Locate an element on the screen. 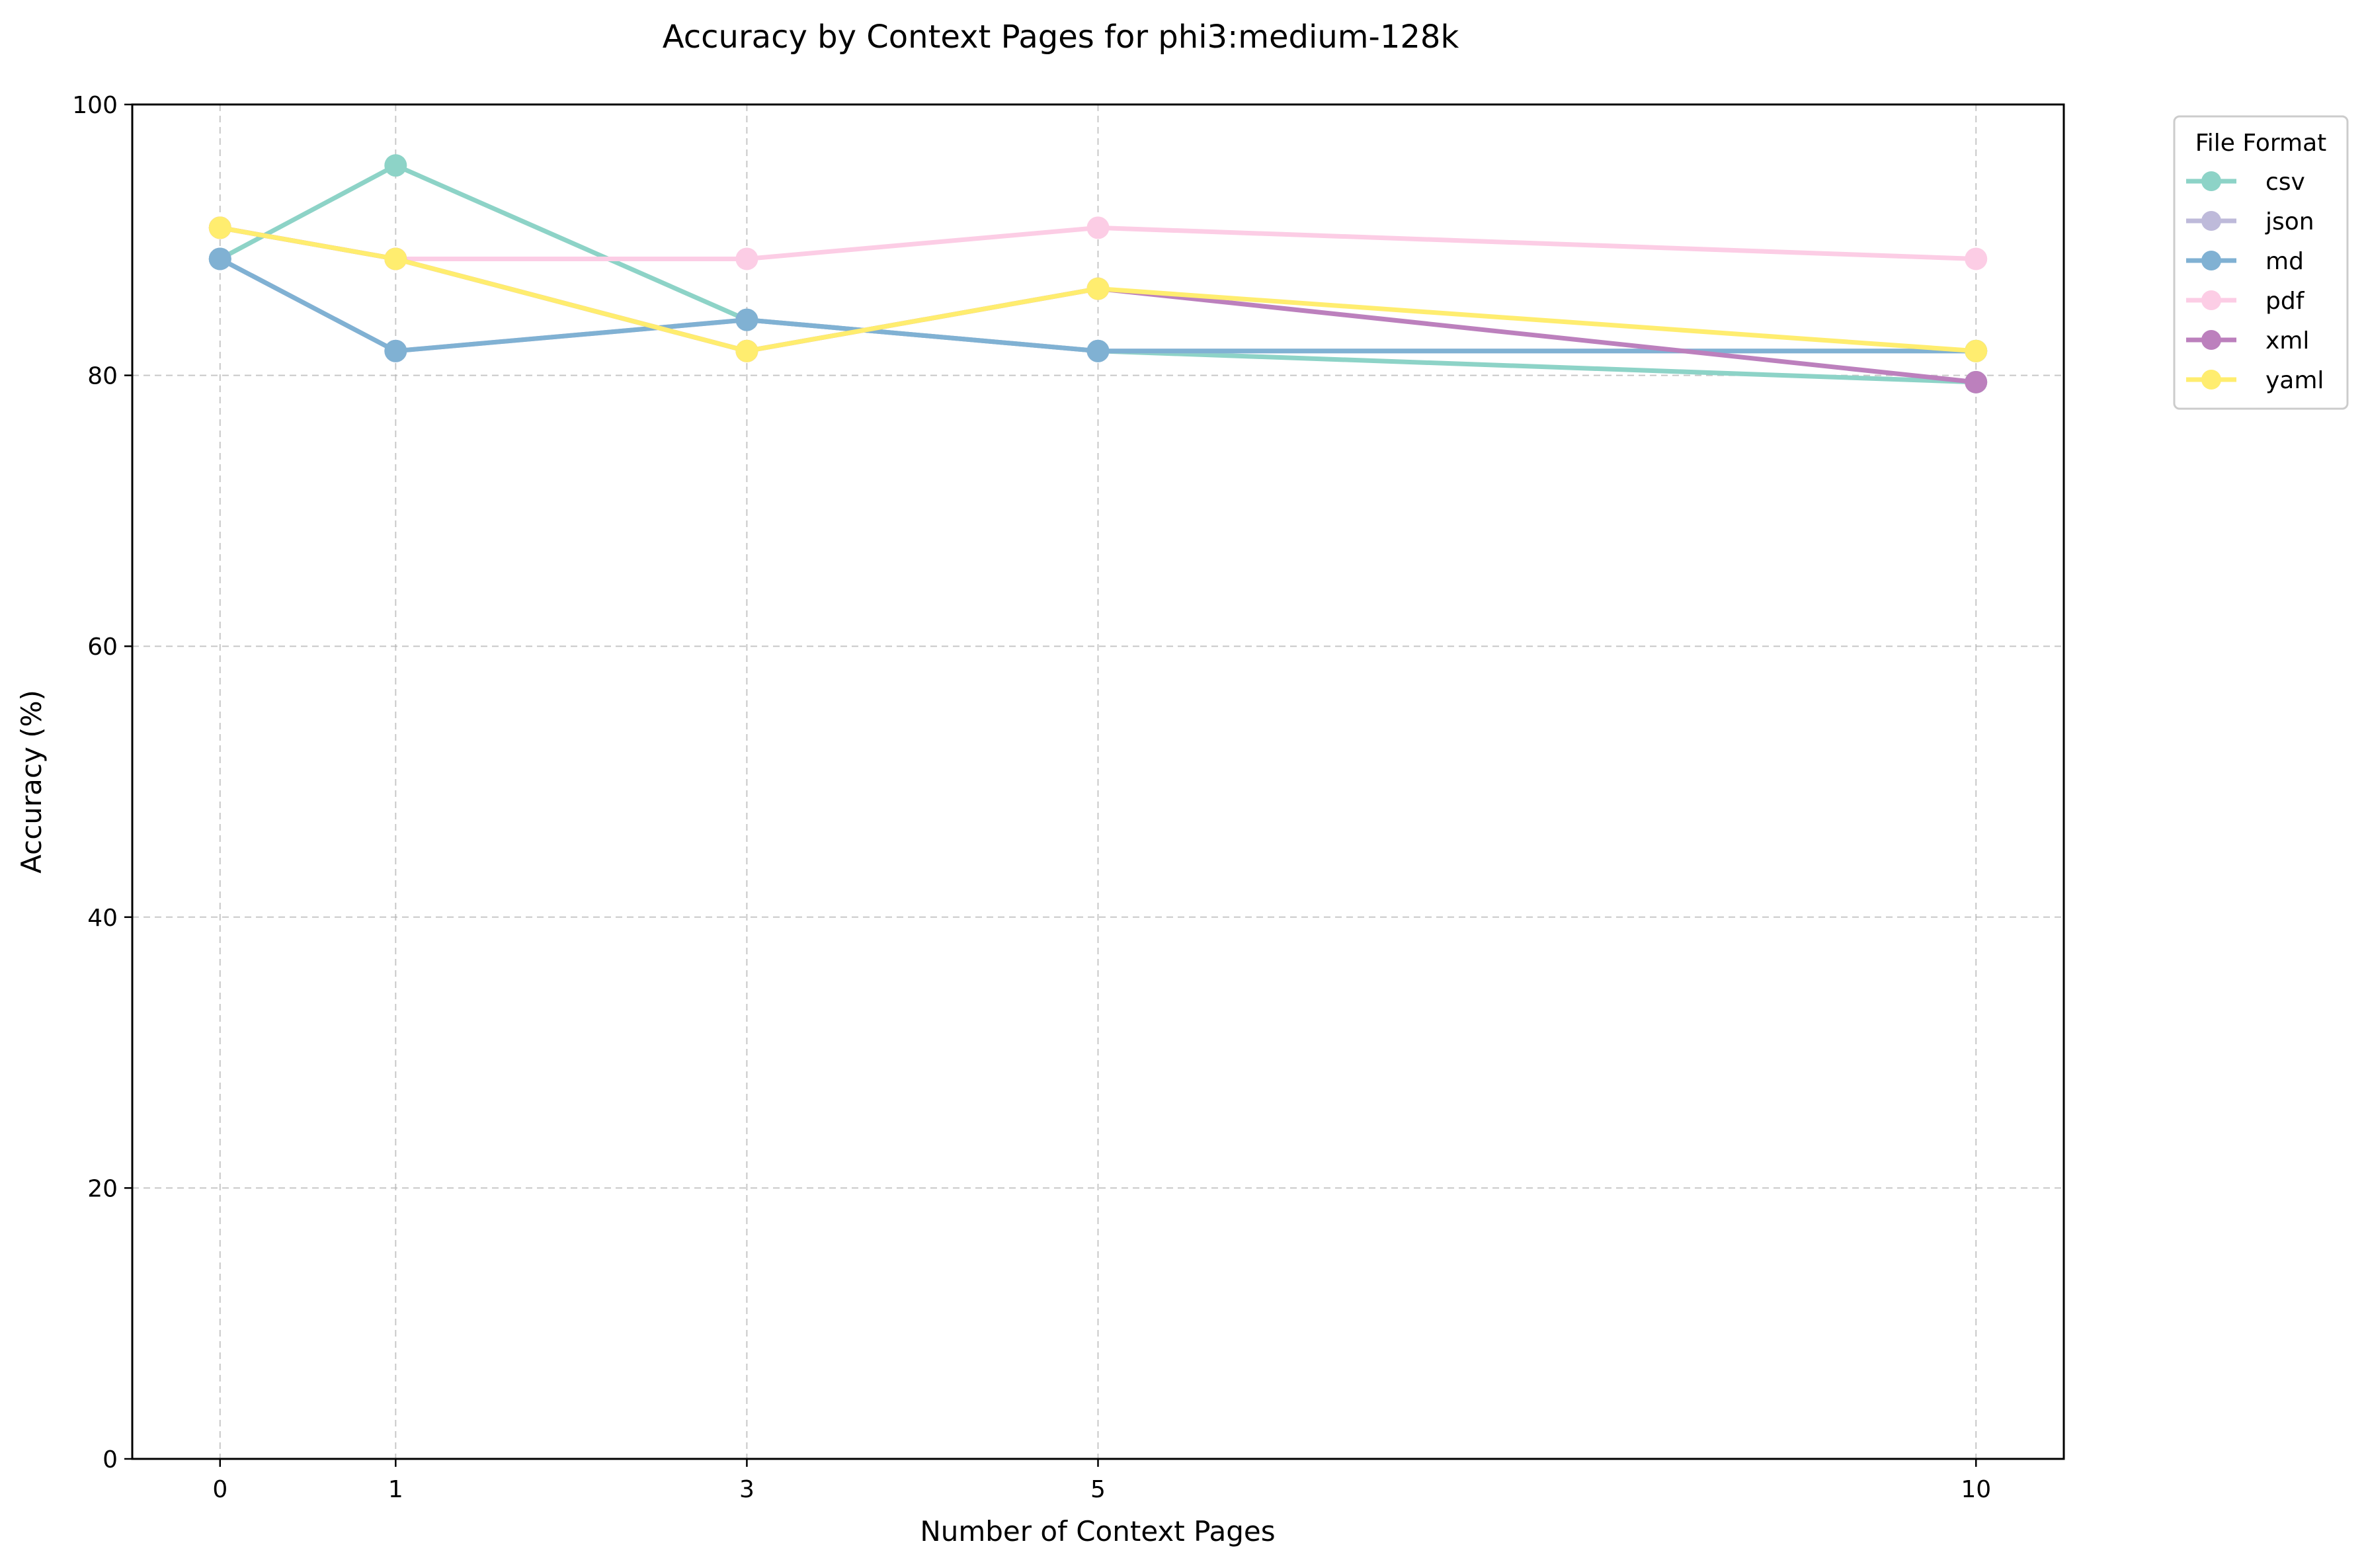  legend-item-pdf: pdf is located at coordinates (2245, 301).